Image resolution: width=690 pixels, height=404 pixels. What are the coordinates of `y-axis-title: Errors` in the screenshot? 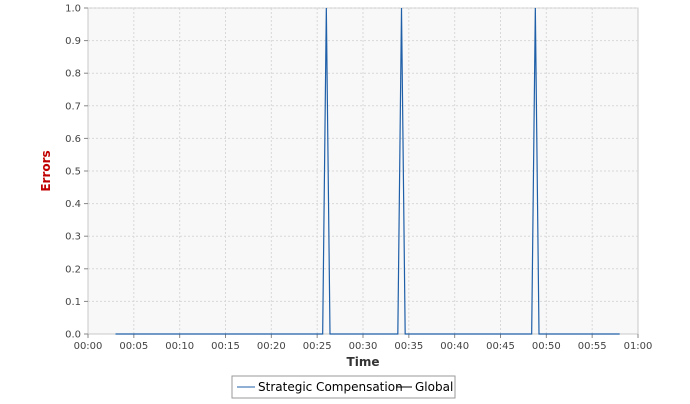 It's located at (46, 170).